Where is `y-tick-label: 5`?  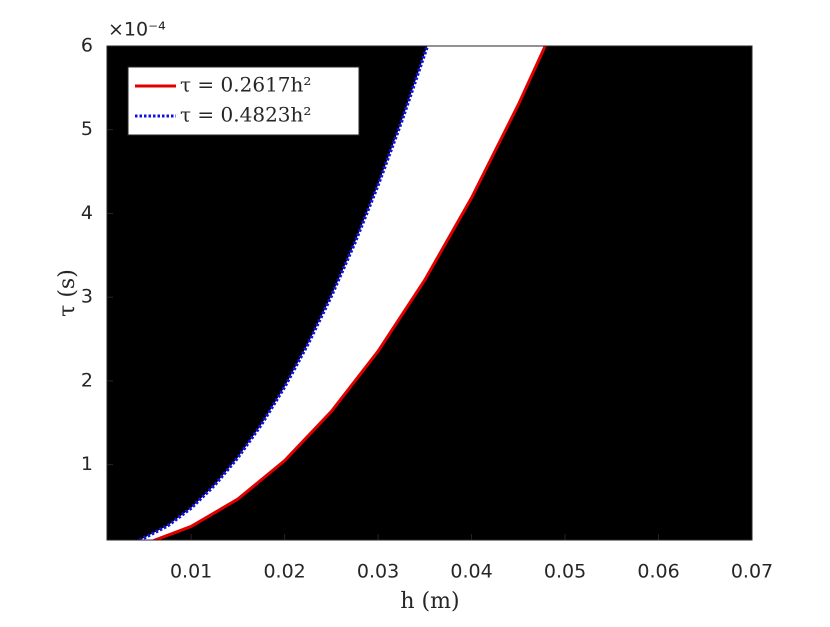 y-tick-label: 5 is located at coordinates (87, 129).